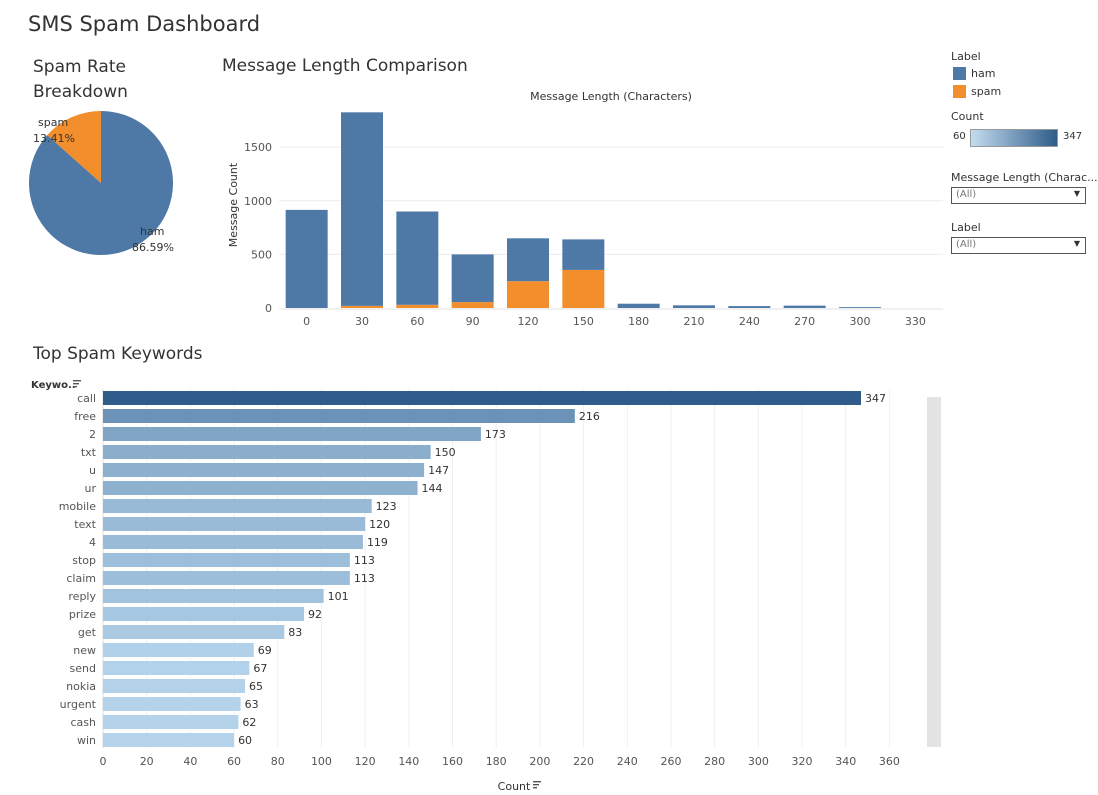  Describe the element at coordinates (365, 761) in the screenshot. I see `x-tick-label: 120` at that location.